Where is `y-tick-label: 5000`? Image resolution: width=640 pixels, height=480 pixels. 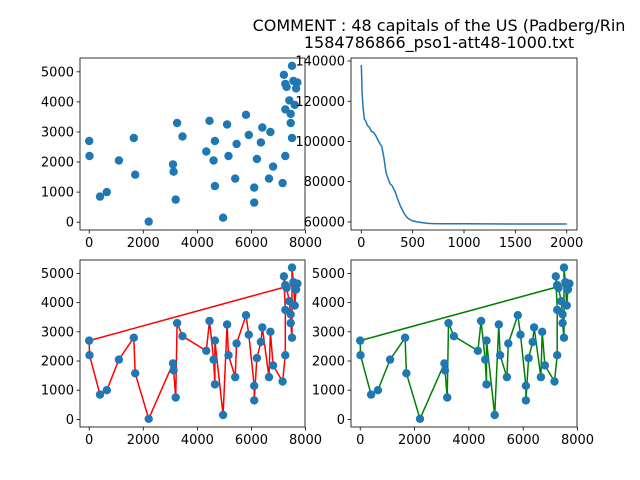
y-tick-label: 5000 is located at coordinates (328, 274).